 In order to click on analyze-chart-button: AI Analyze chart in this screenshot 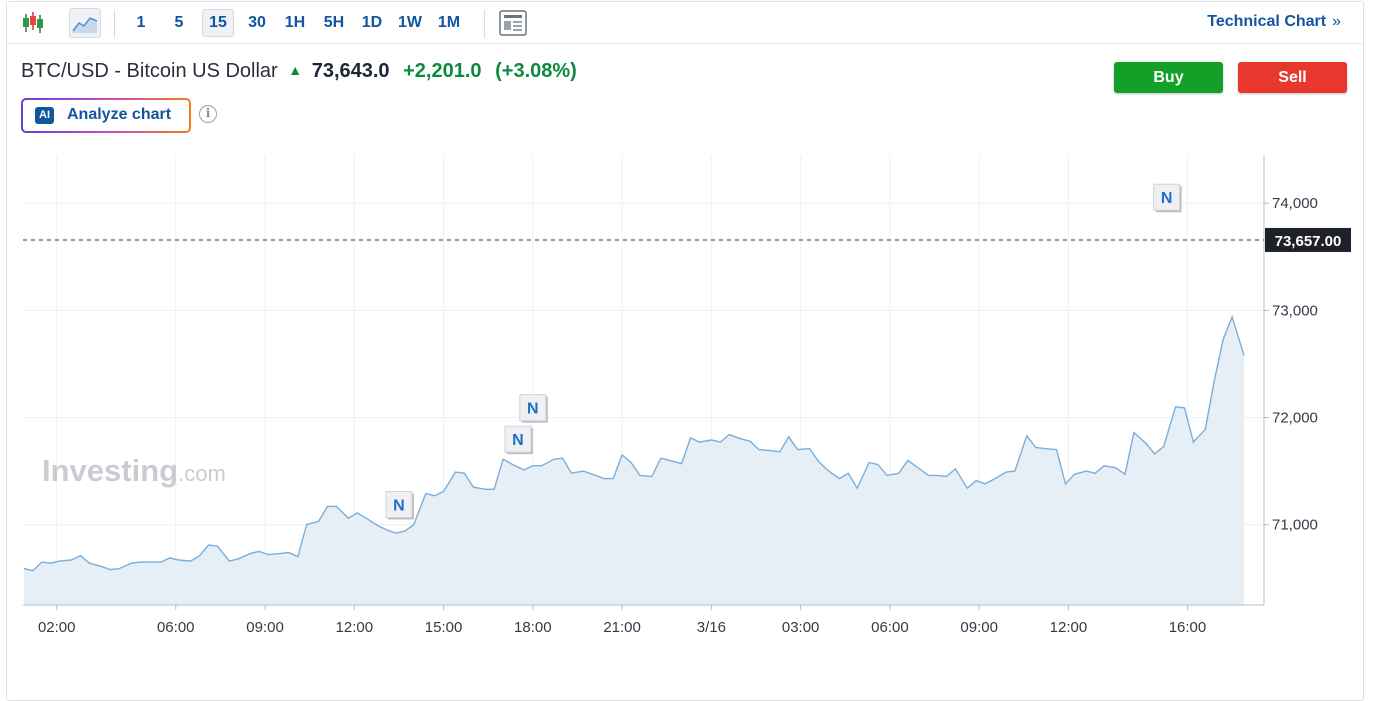, I will do `click(106, 115)`.